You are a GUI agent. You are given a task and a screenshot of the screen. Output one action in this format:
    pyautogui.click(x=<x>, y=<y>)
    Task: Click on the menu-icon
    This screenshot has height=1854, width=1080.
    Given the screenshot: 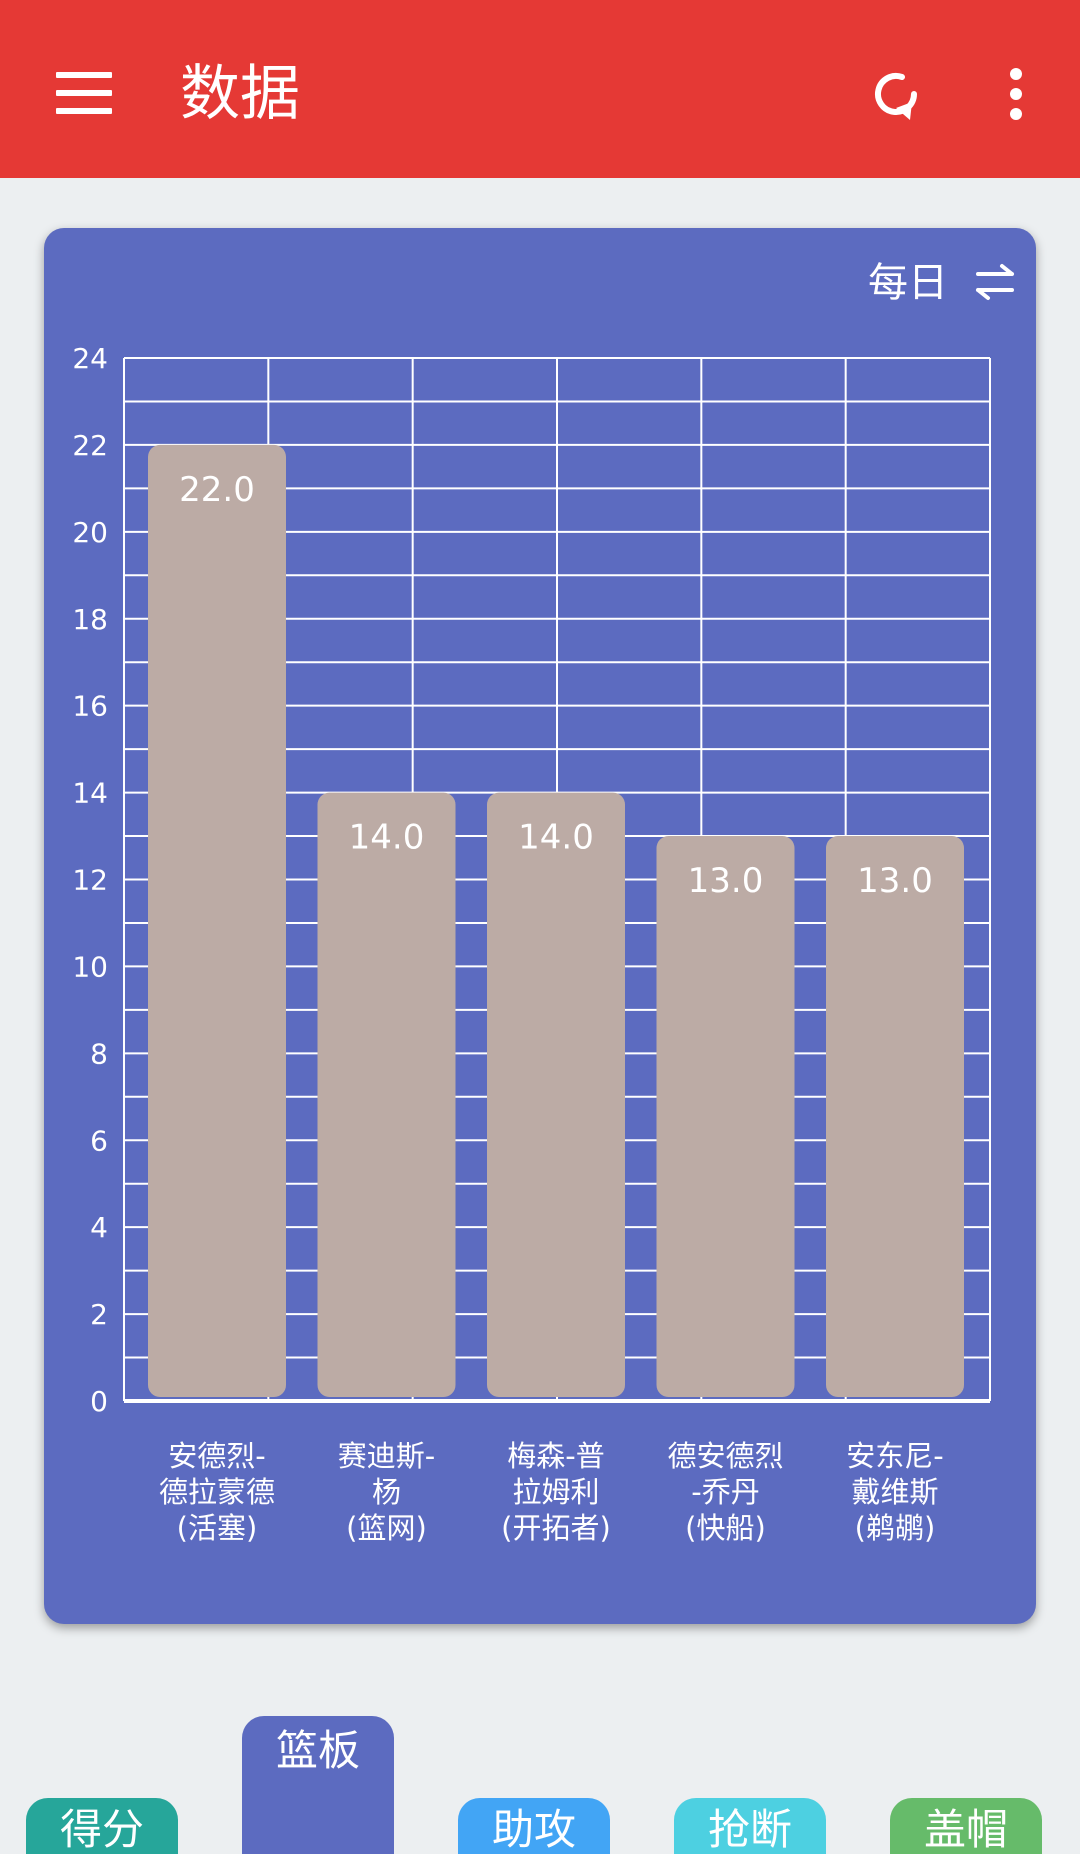 What is the action you would take?
    pyautogui.click(x=84, y=93)
    